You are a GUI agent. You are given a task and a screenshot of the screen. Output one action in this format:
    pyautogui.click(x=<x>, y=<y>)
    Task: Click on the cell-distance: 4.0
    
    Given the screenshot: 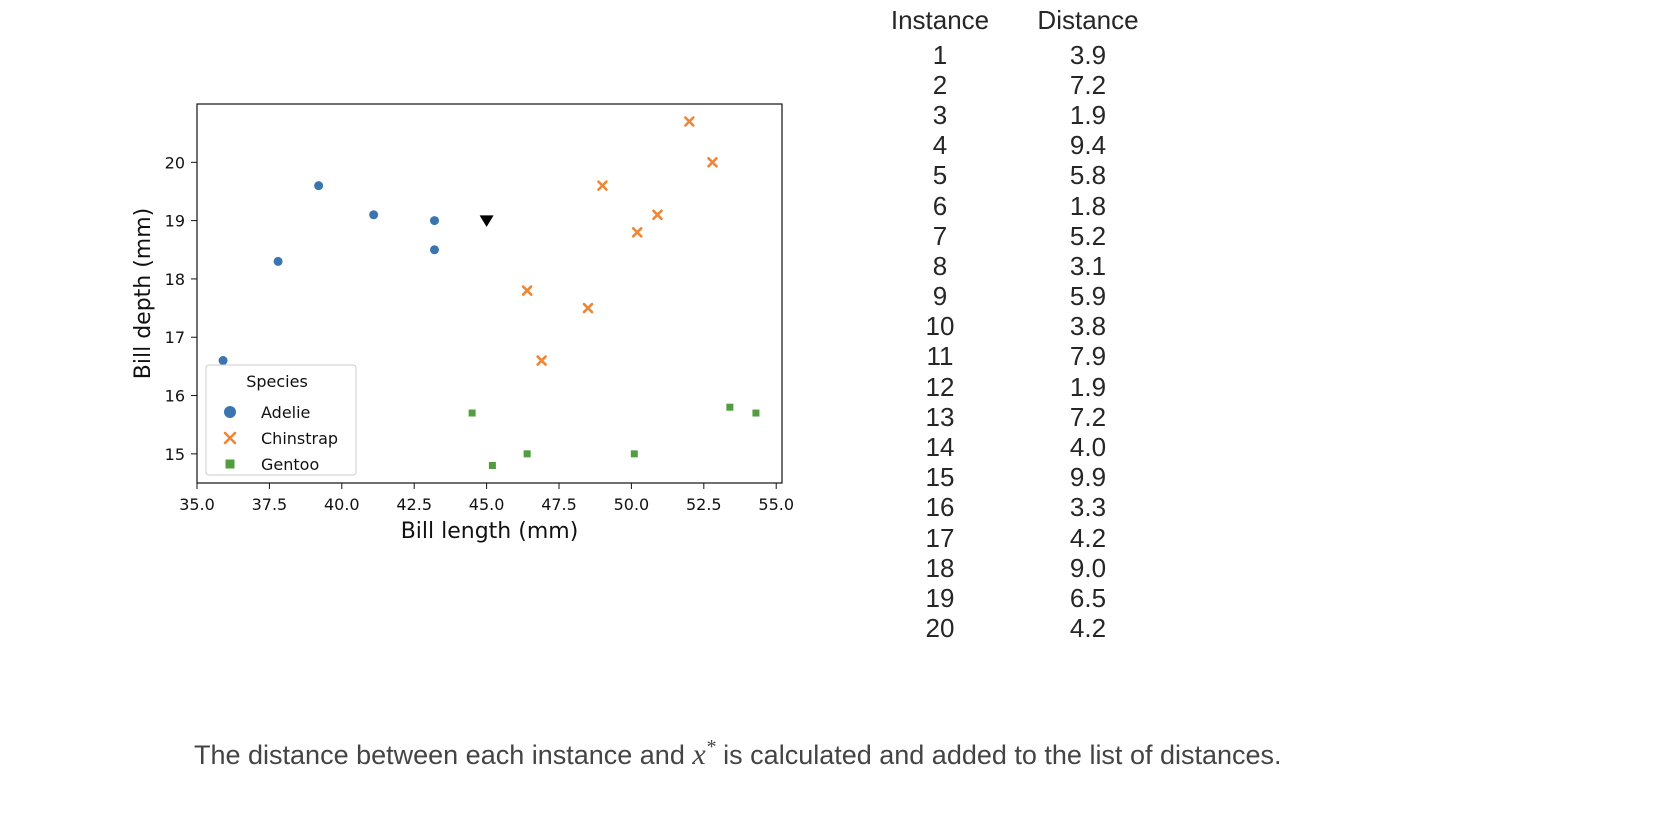 What is the action you would take?
    pyautogui.click(x=1088, y=447)
    